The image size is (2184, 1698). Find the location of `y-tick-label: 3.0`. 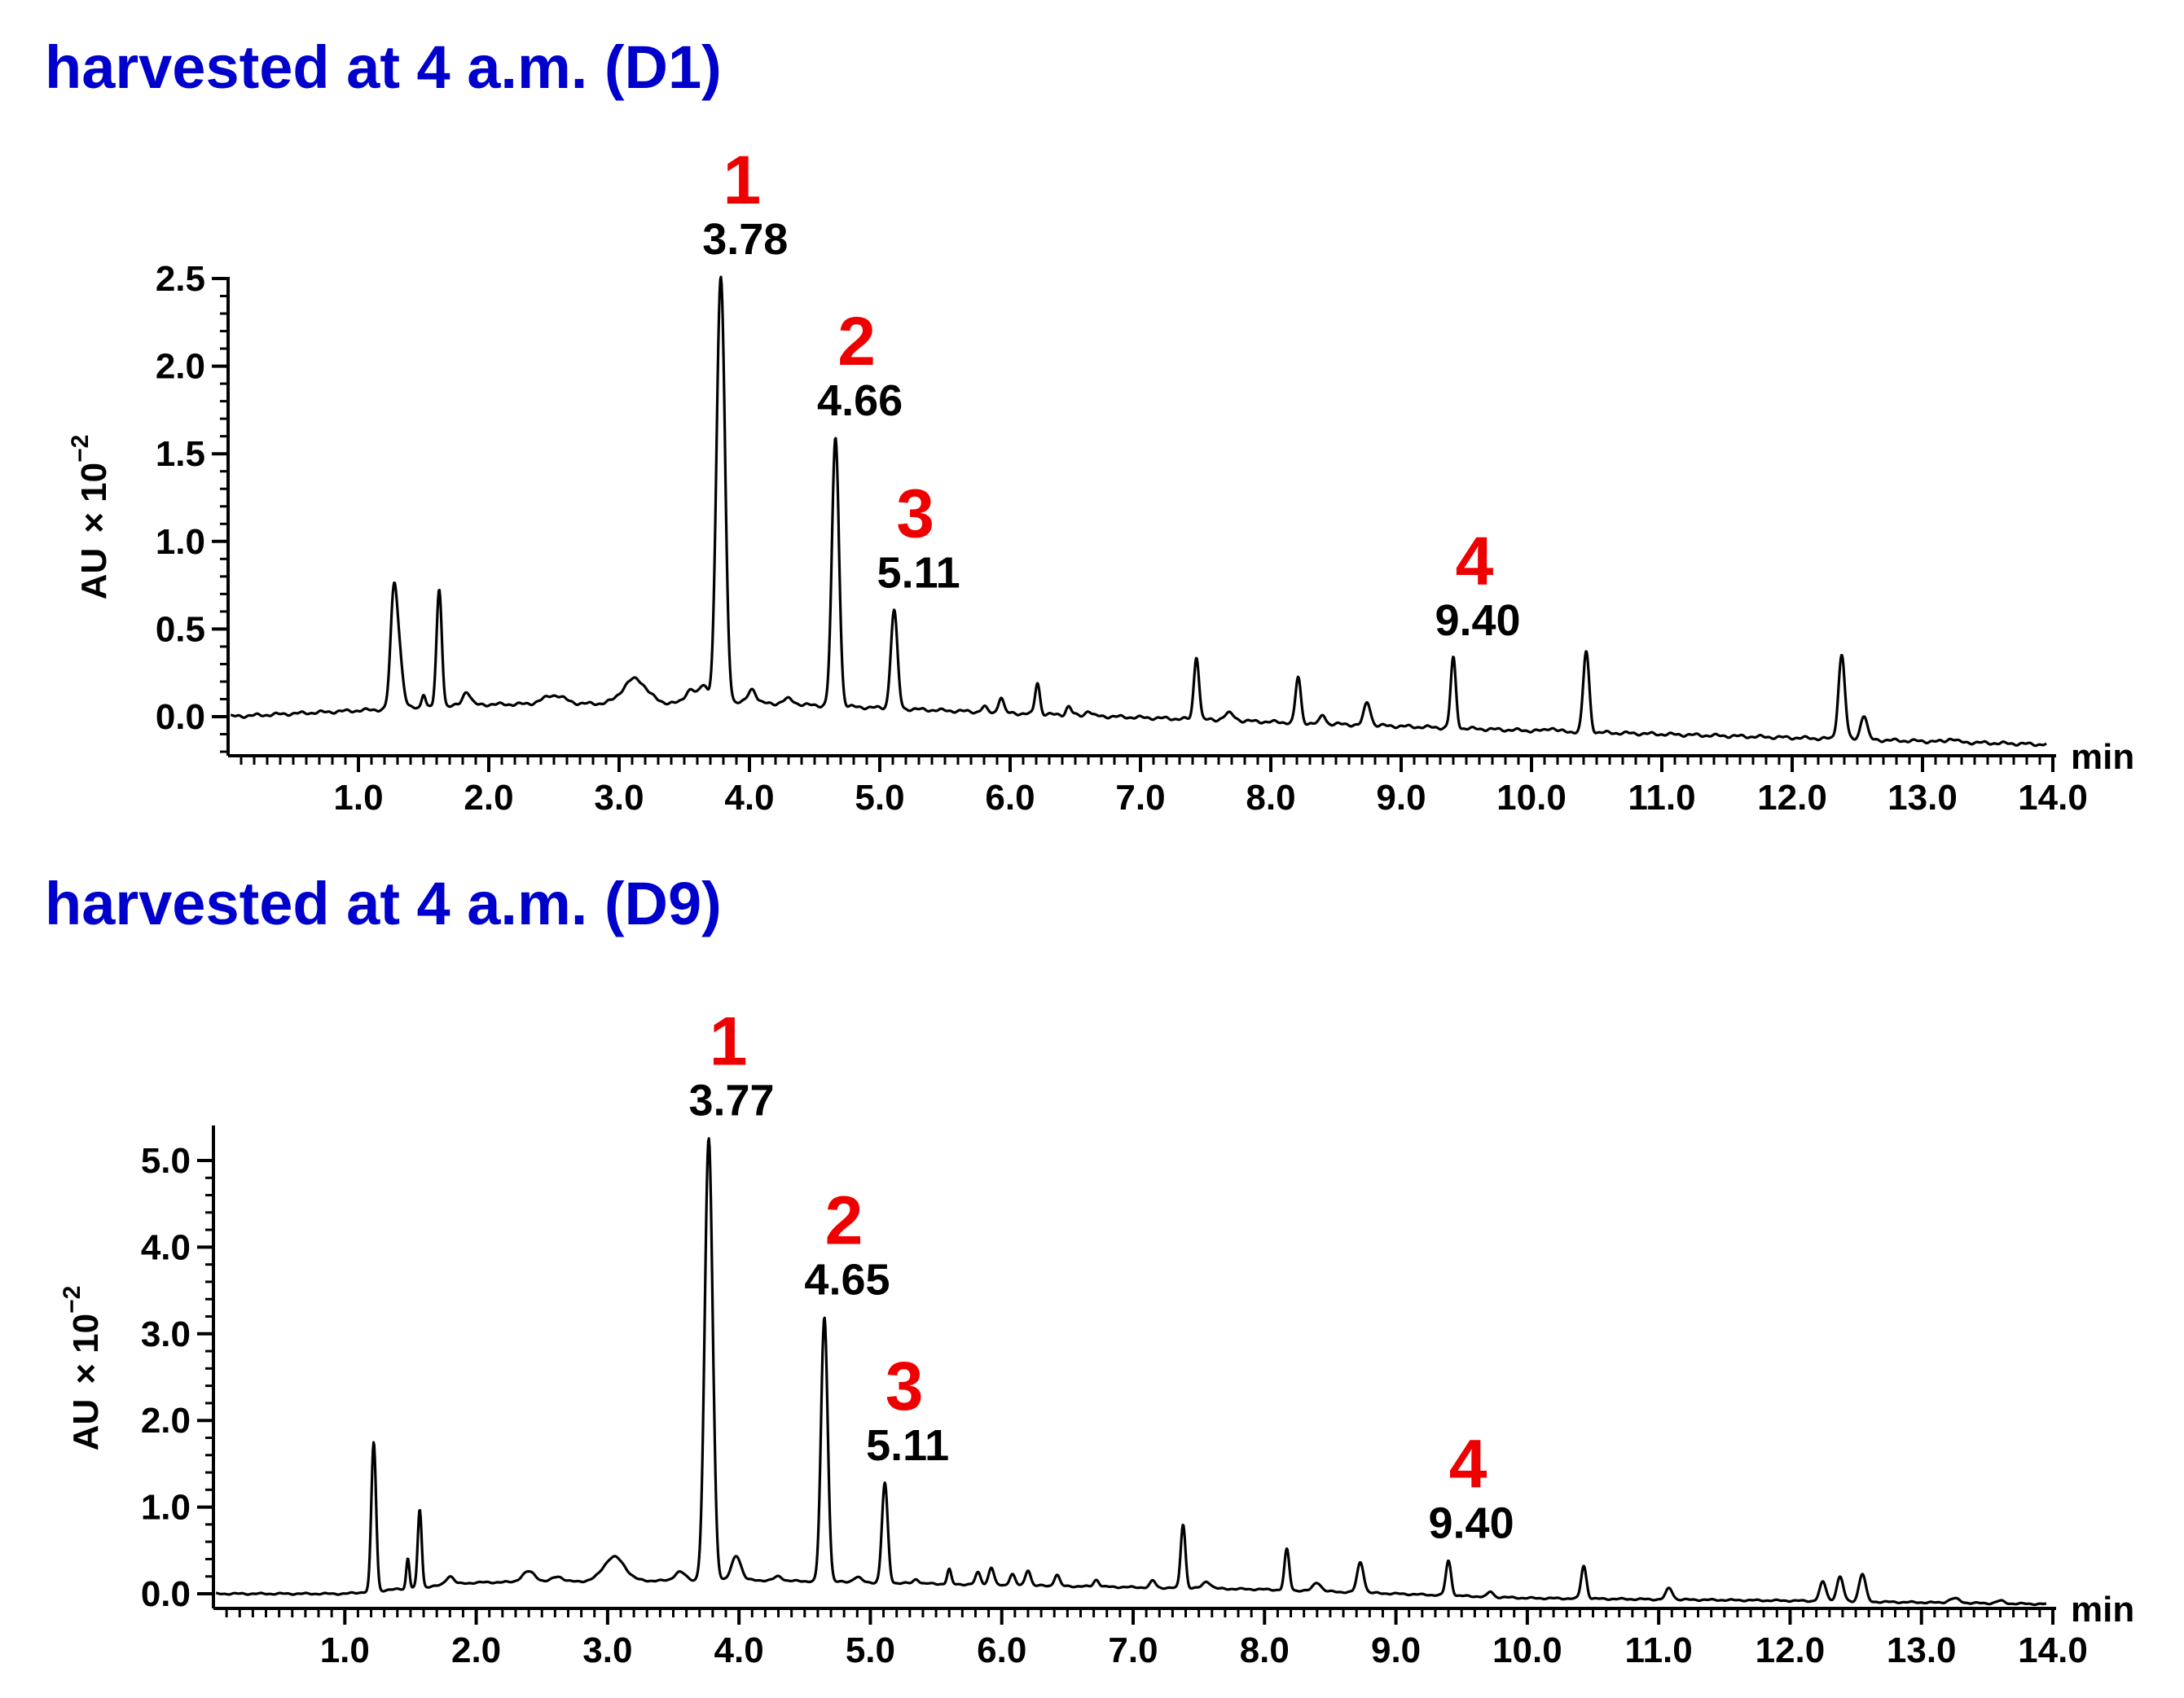

y-tick-label: 3.0 is located at coordinates (166, 1334).